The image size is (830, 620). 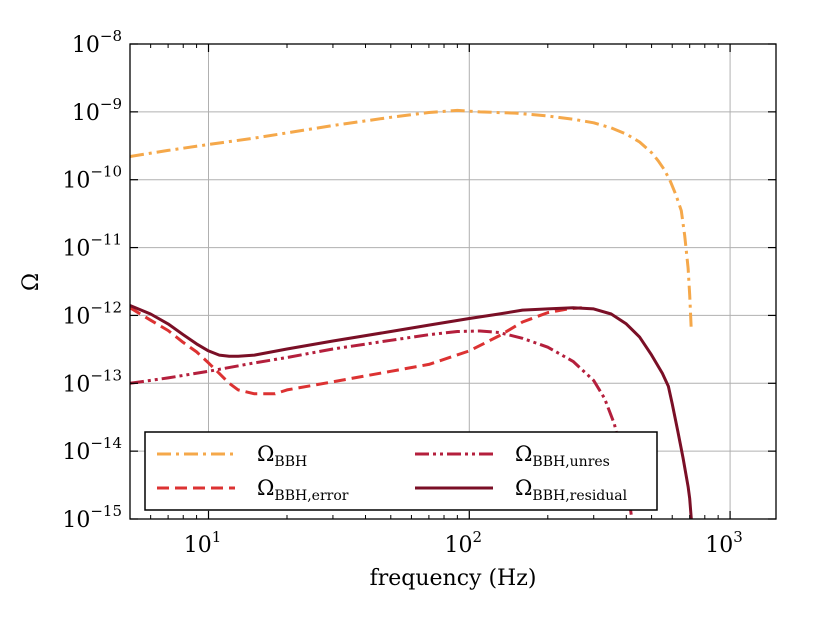 I want to click on x-tick-label: 10³, so click(x=724, y=543).